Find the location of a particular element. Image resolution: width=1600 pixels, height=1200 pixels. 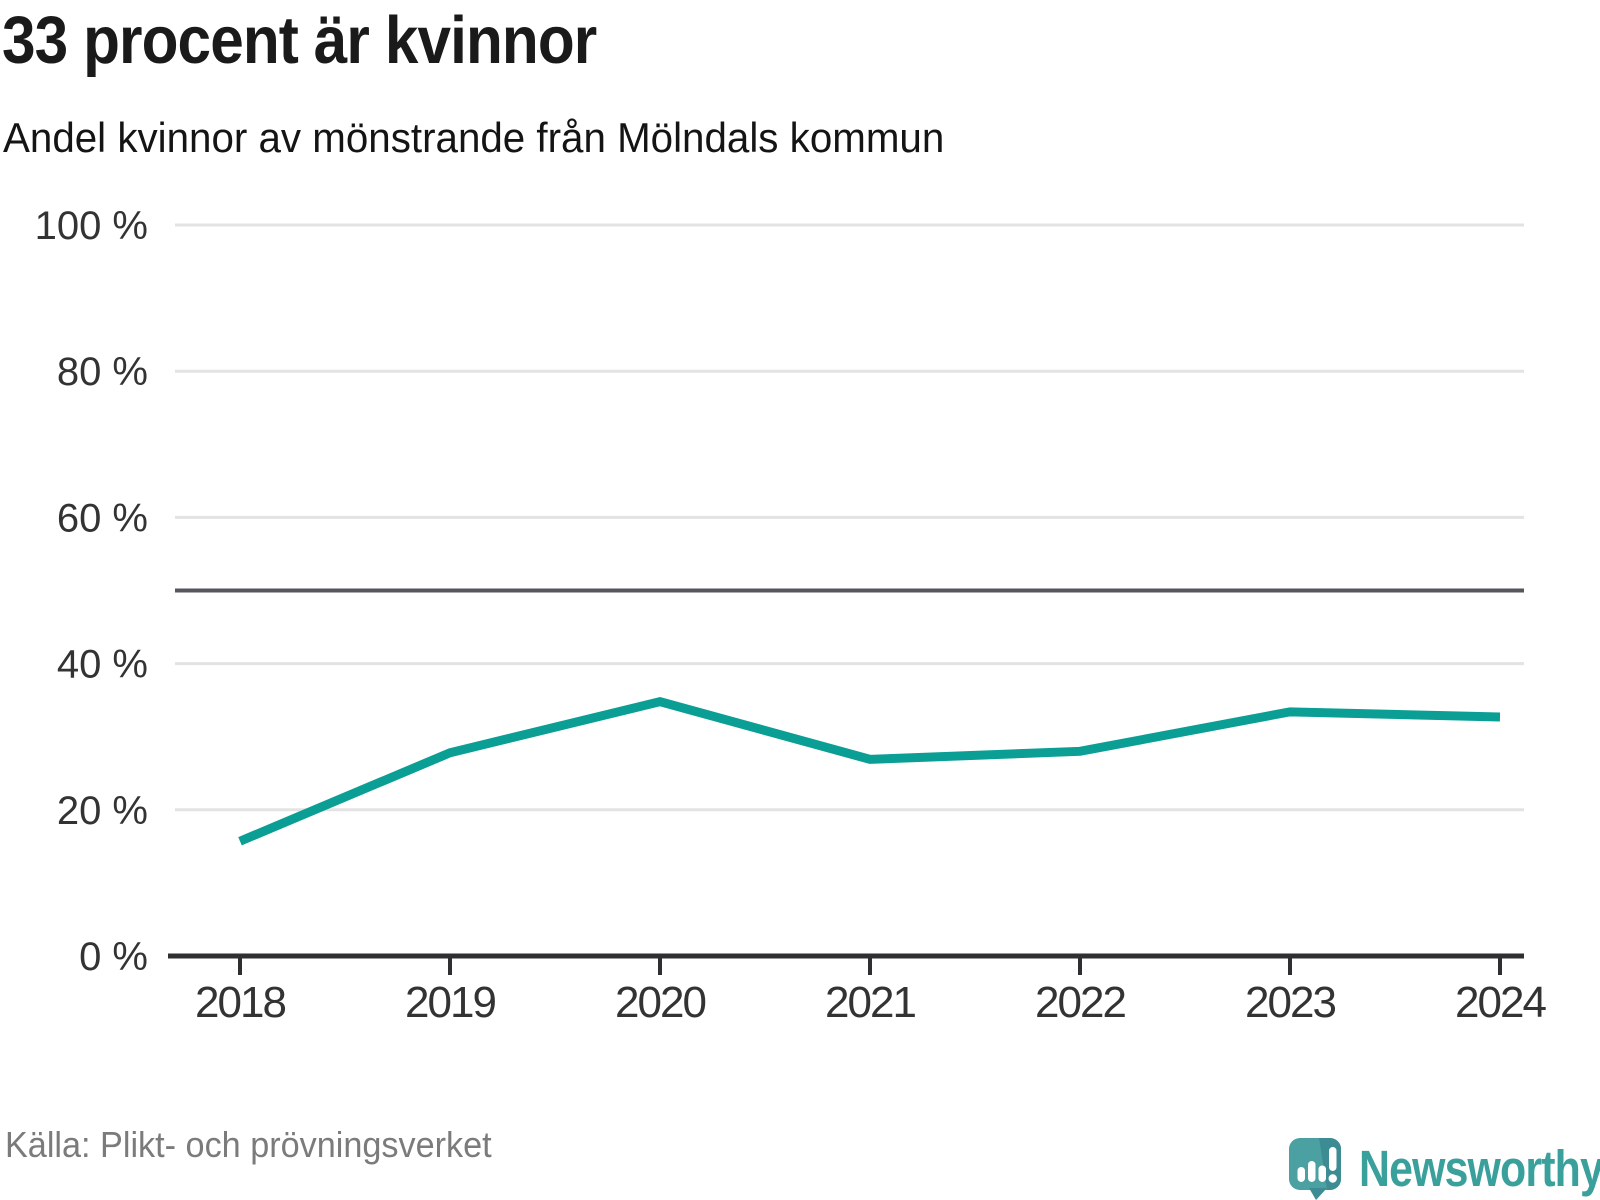

y-tick-label: 0 % is located at coordinates (113, 957).